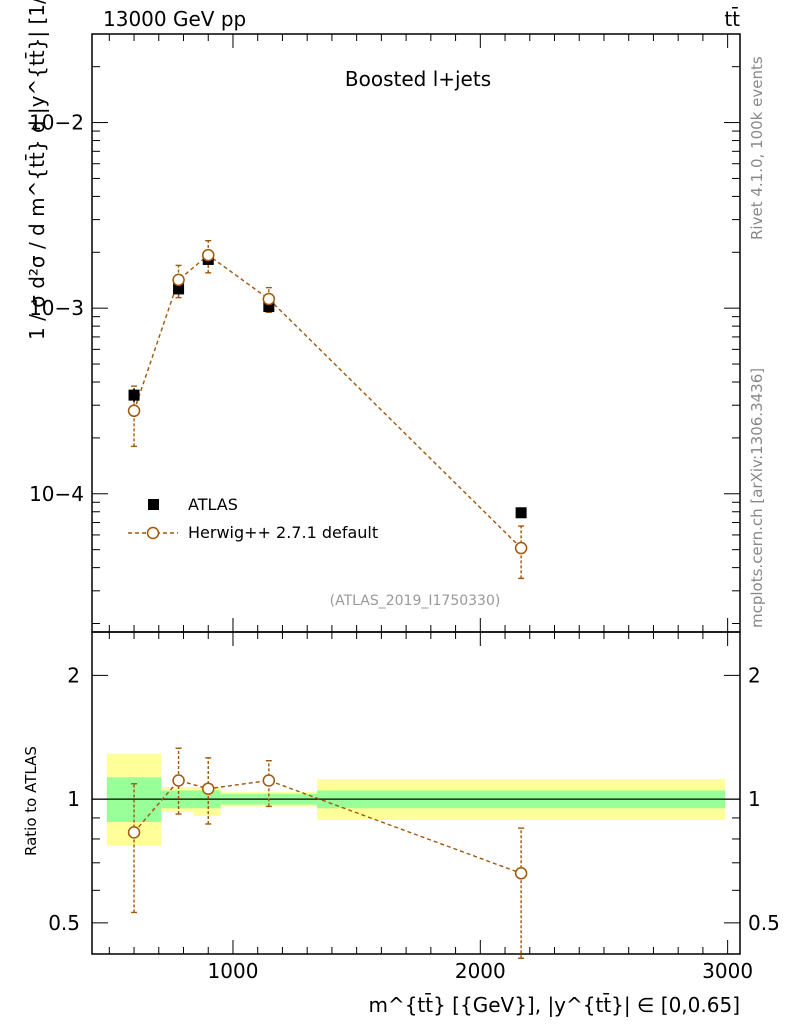  What do you see at coordinates (754, 799) in the screenshot?
I see `ratio-tick-label-right: 1` at bounding box center [754, 799].